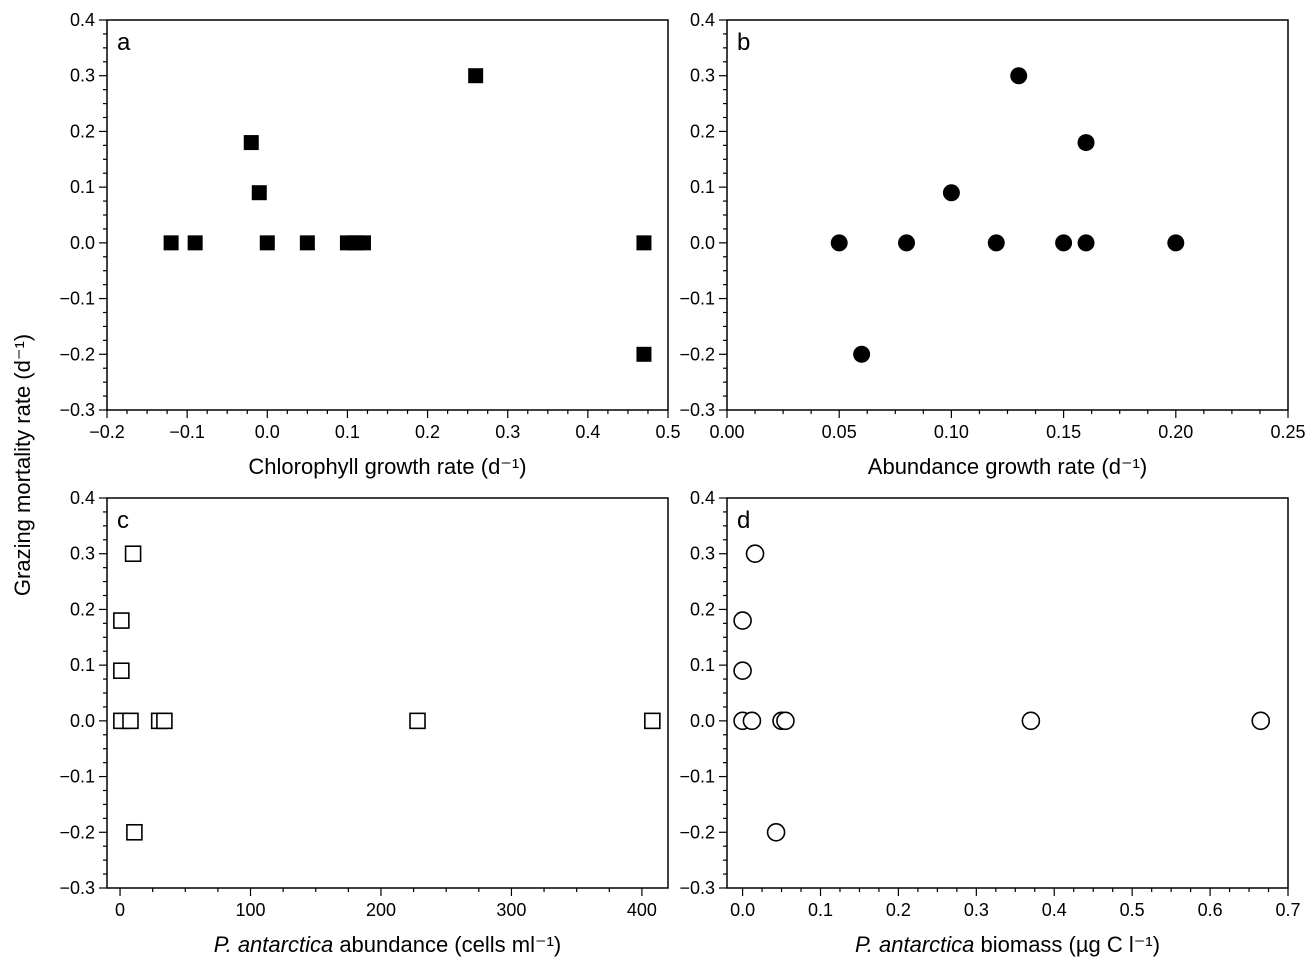 The image size is (1312, 960). Describe the element at coordinates (1210, 910) in the screenshot. I see `x-tick-label: 0.6` at that location.